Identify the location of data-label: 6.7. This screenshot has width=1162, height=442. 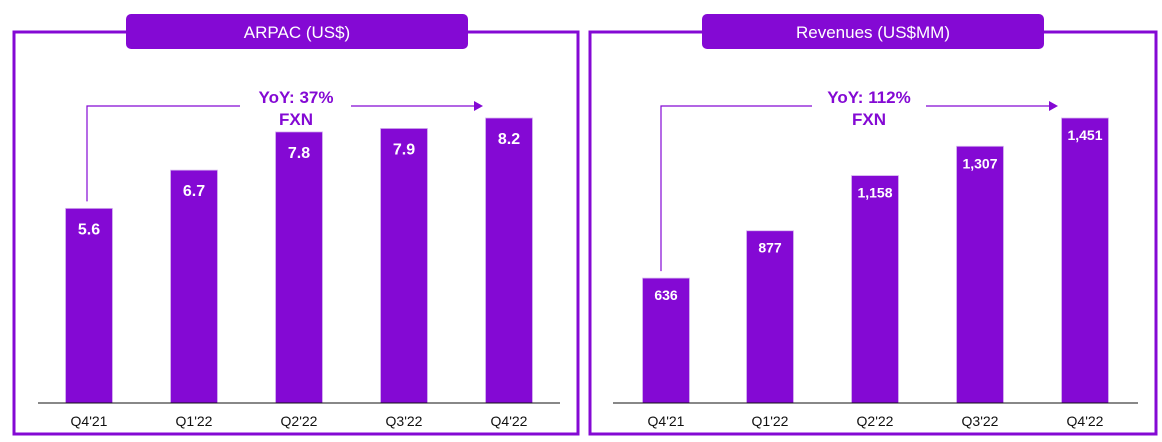
(194, 191).